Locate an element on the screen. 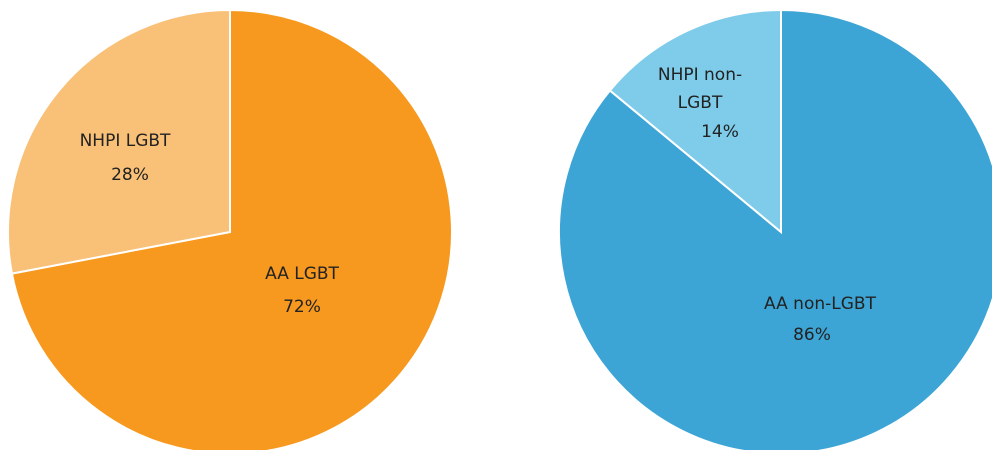  slice-label: NHPI non-LGBT is located at coordinates (700, 89).